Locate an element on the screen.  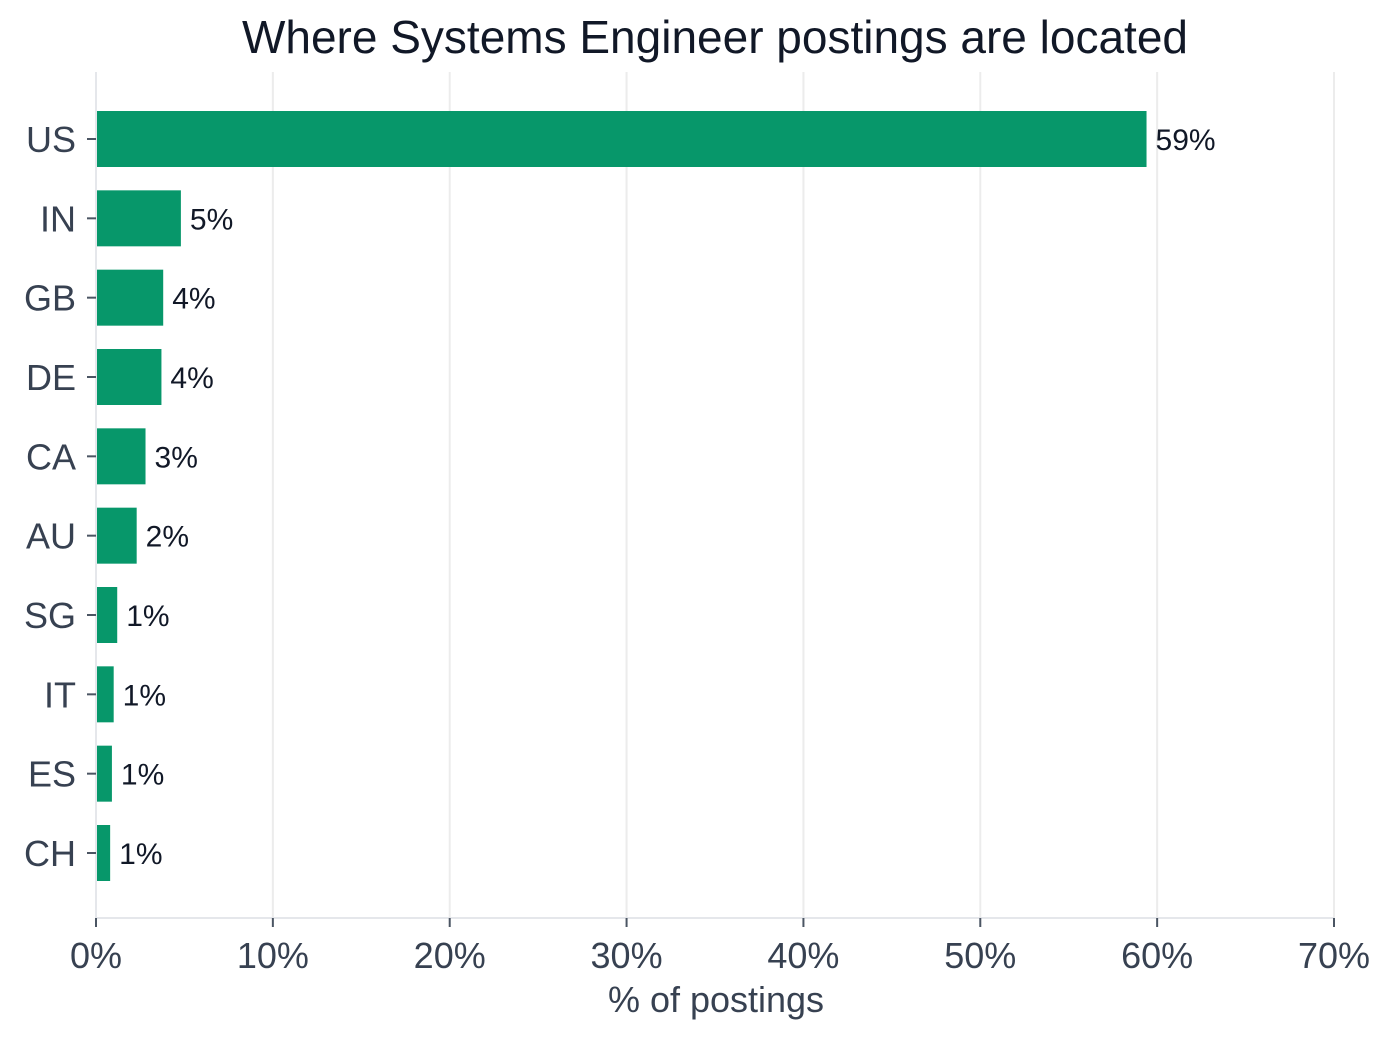
x-tick-label: 60% is located at coordinates (1157, 955).